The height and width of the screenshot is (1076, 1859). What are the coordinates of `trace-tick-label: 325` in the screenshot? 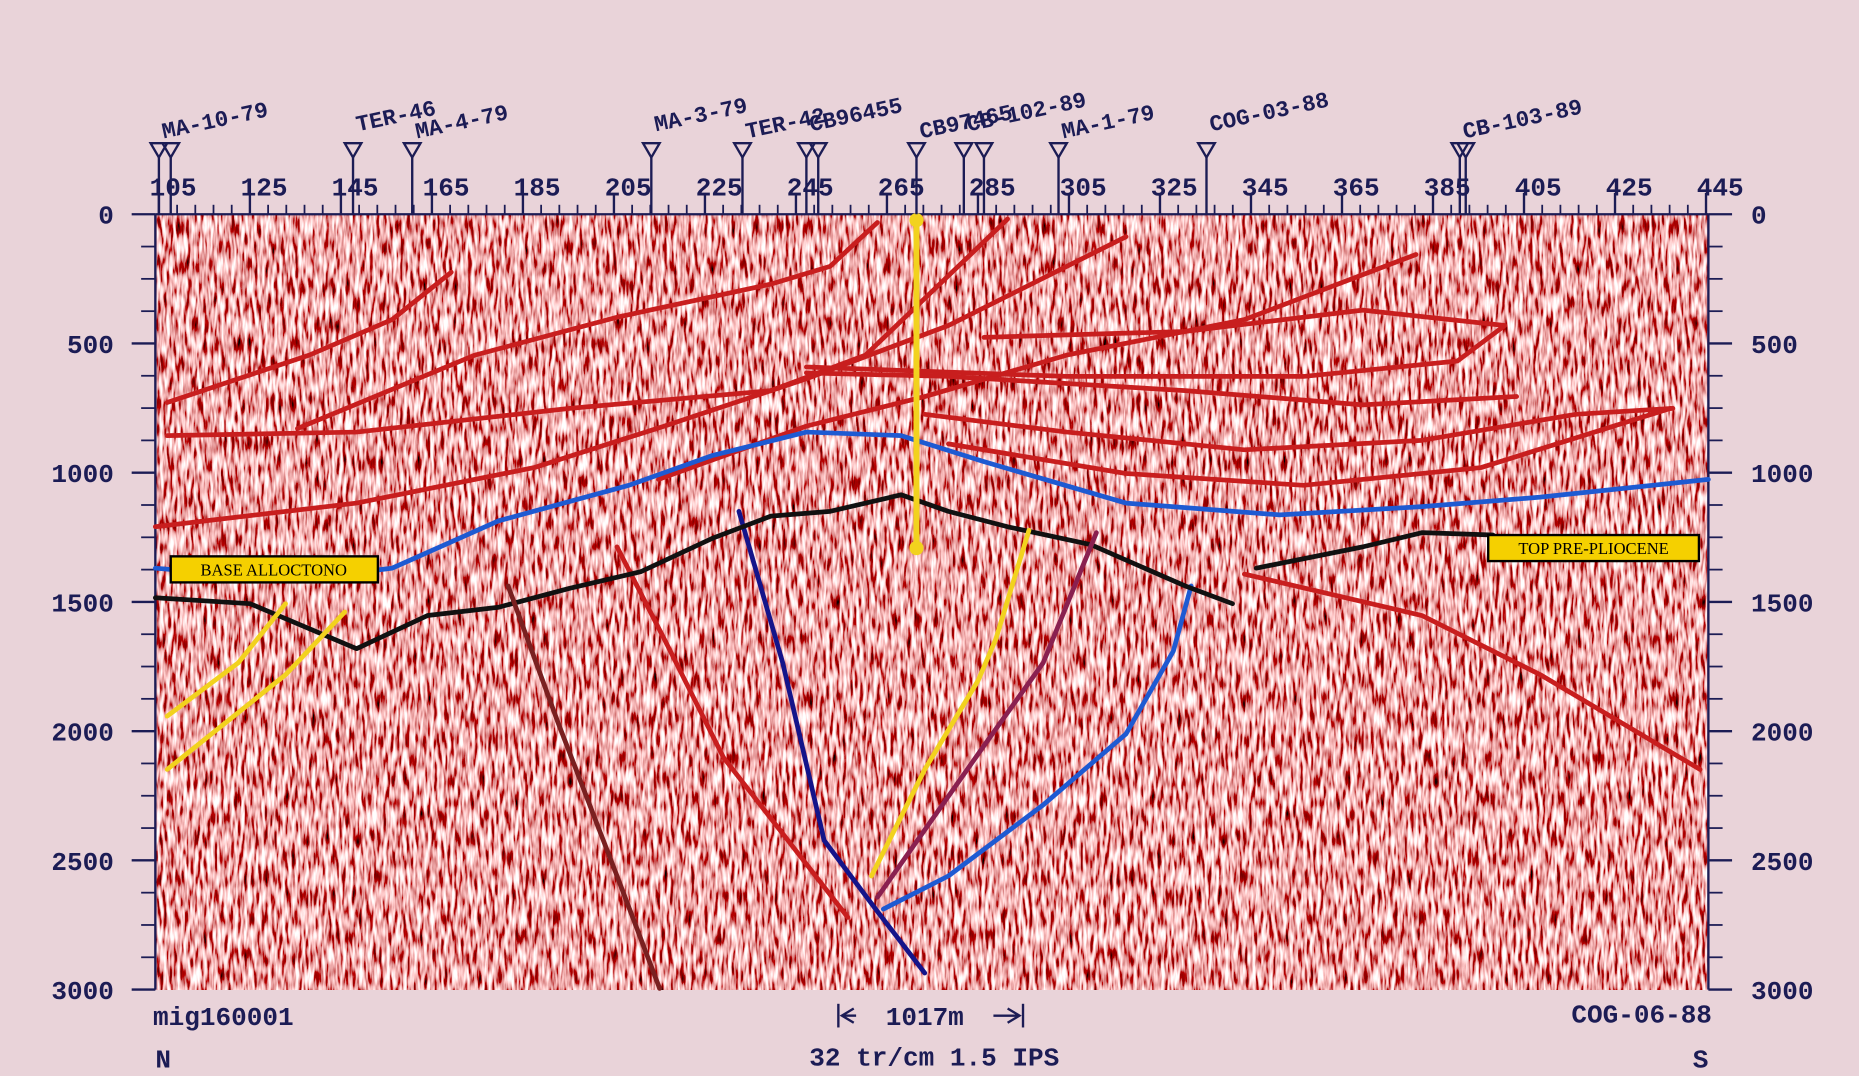 It's located at (1174, 188).